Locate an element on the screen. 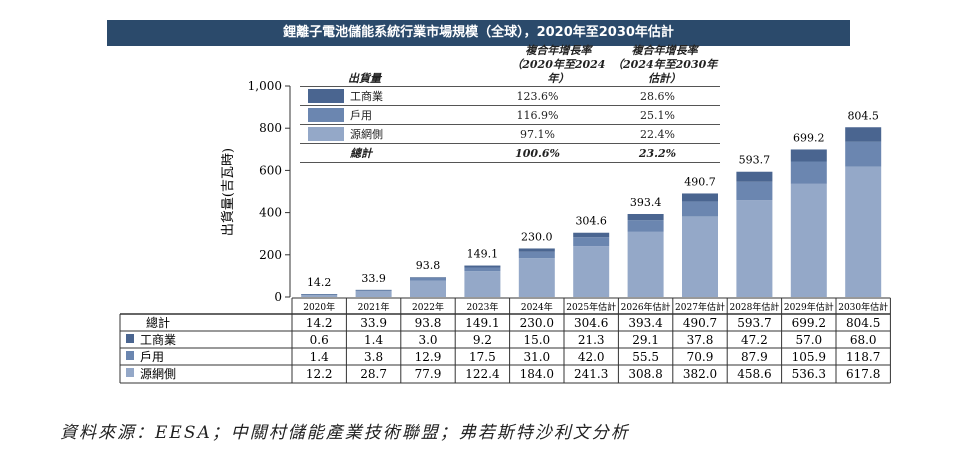 The height and width of the screenshot is (459, 957). x-tick-label: 2029年估計 is located at coordinates (809, 307).